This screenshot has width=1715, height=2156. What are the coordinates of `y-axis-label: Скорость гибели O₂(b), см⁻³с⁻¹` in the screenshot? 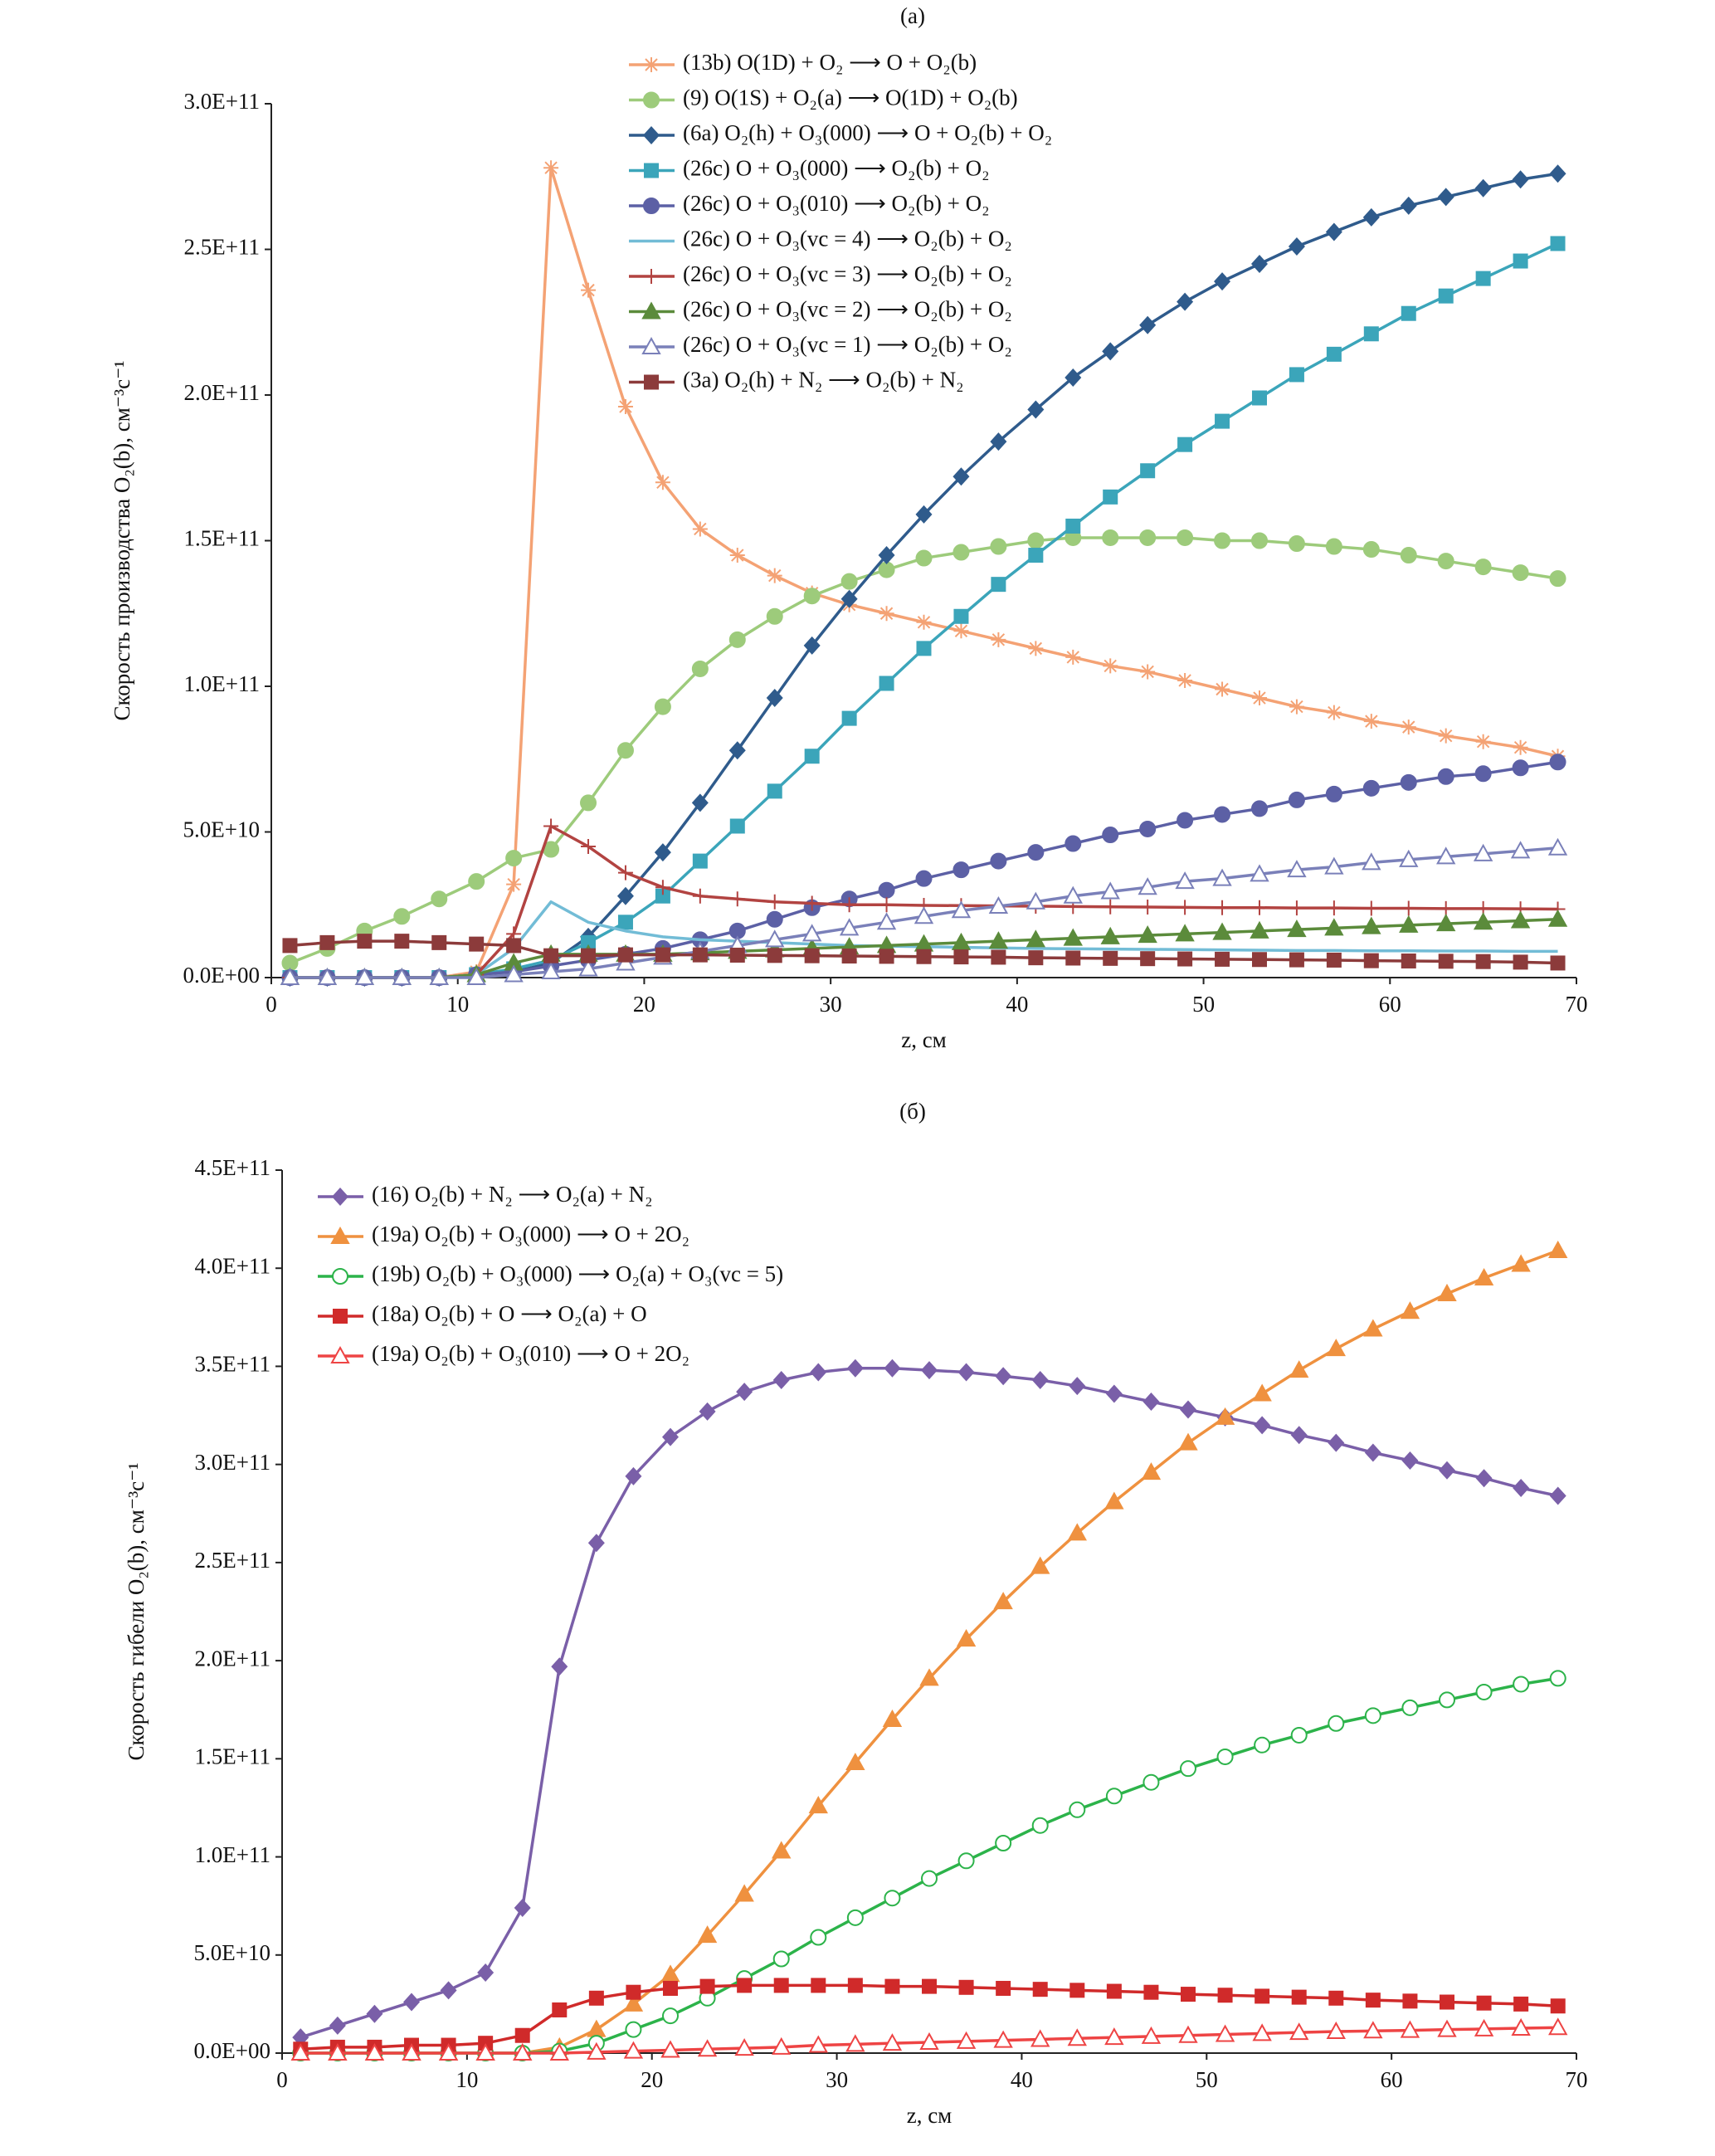 It's located at (136, 1612).